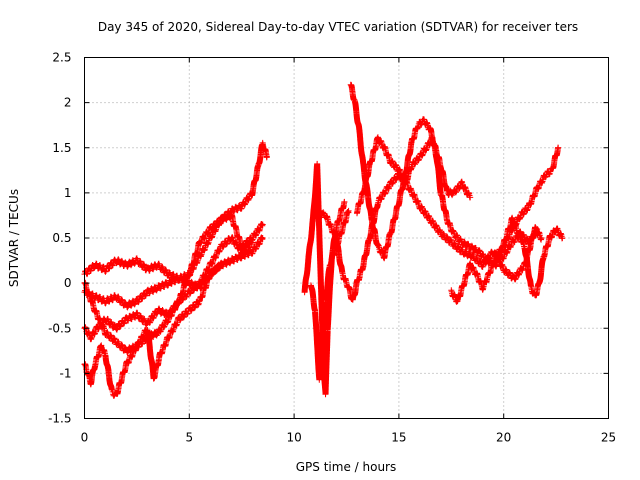 The height and width of the screenshot is (480, 640). I want to click on y-tick-label: 2.5, so click(61, 58).